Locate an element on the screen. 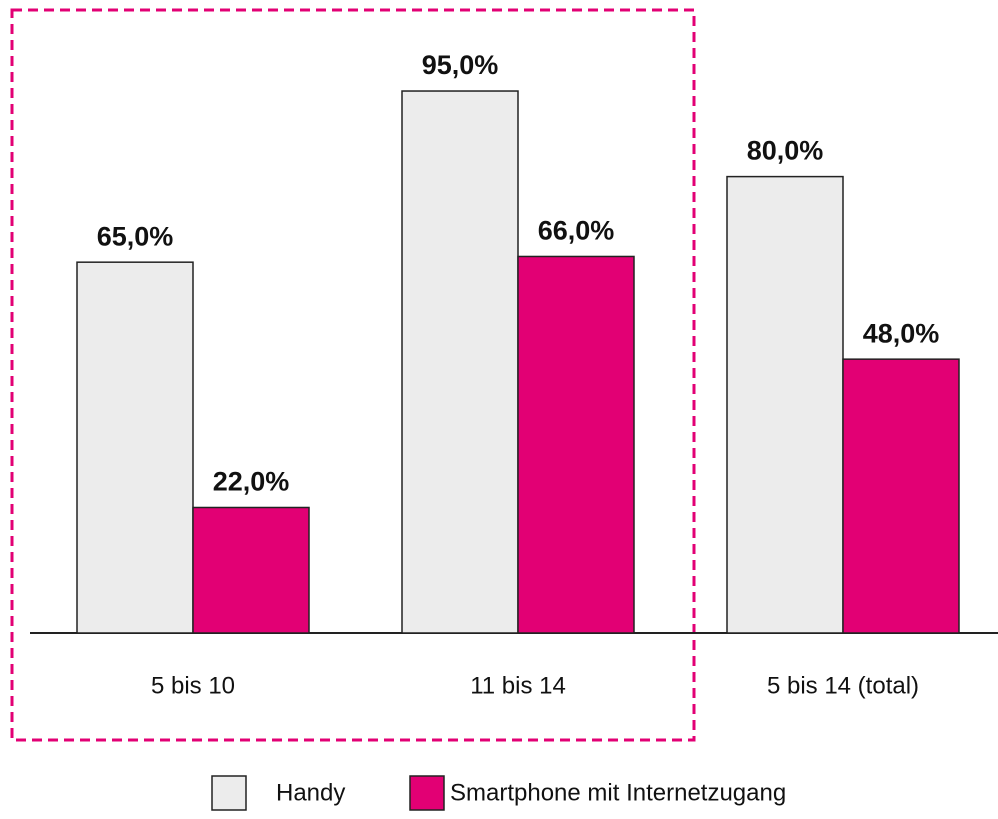 The image size is (998, 819). data-label: 65,0% is located at coordinates (135, 236).